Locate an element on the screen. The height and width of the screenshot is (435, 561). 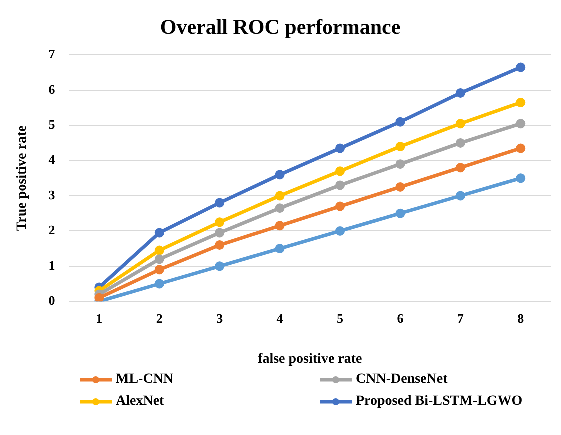
y-tick-label: 0 is located at coordinates (52, 300).